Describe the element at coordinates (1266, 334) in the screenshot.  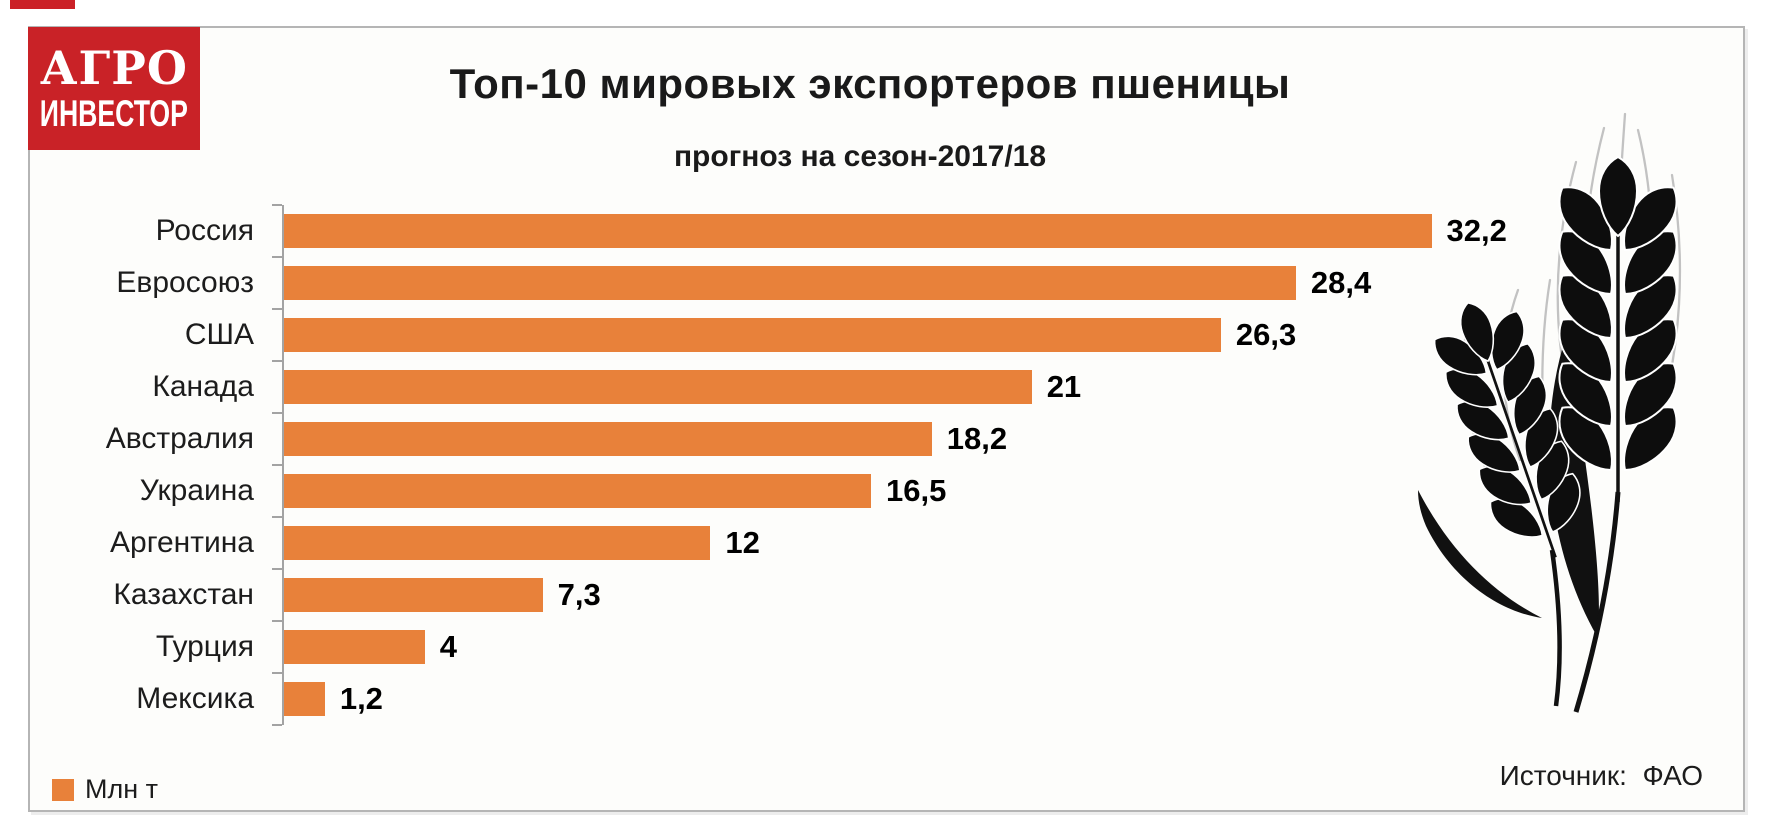
I see `value-label: 26,3` at that location.